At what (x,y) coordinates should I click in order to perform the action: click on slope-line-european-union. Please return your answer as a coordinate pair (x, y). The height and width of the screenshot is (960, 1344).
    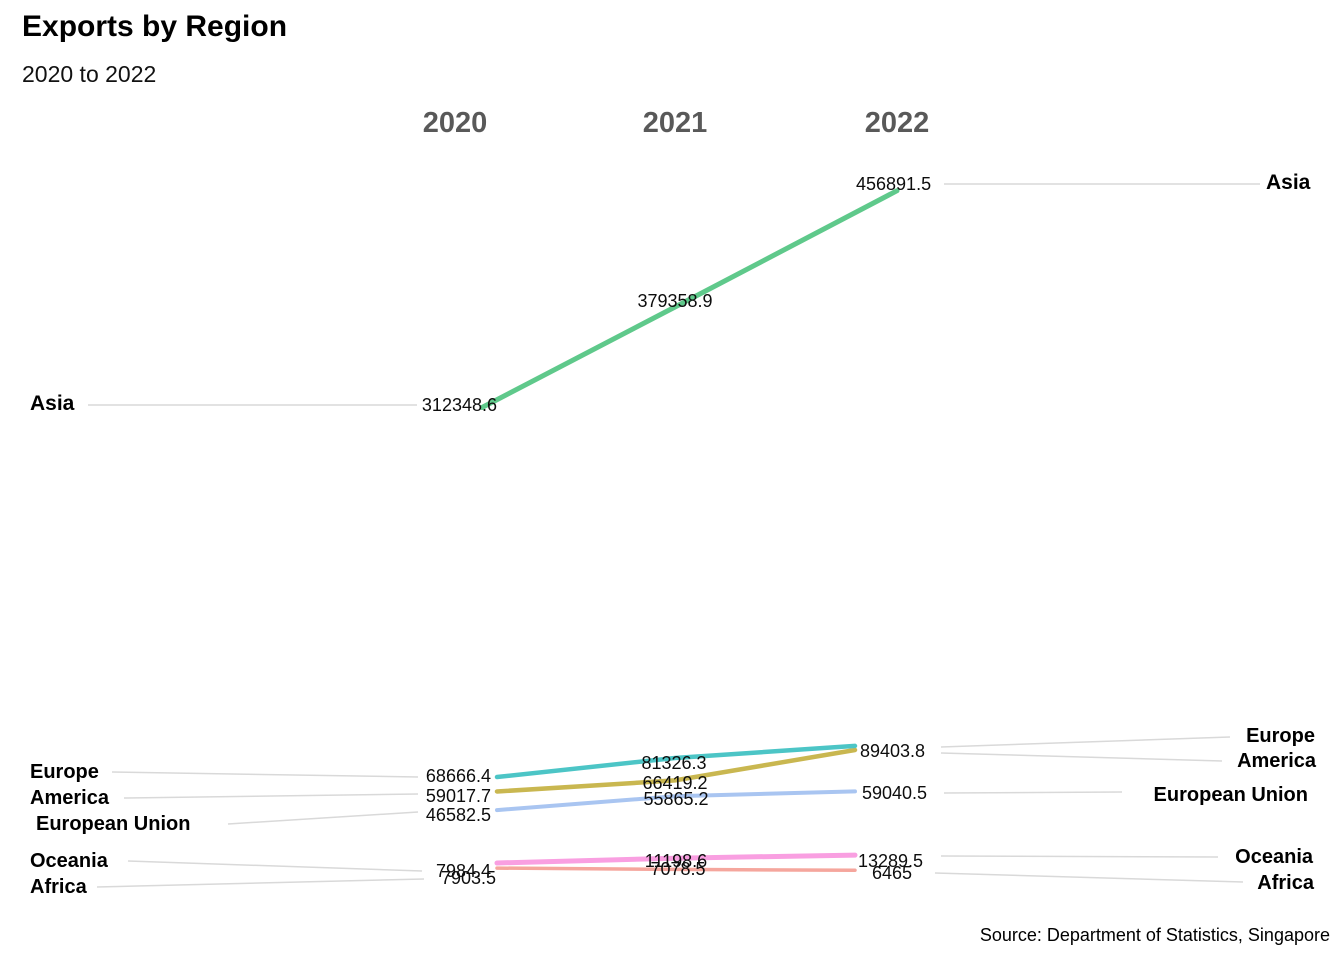
    Looking at the image, I should click on (676, 801).